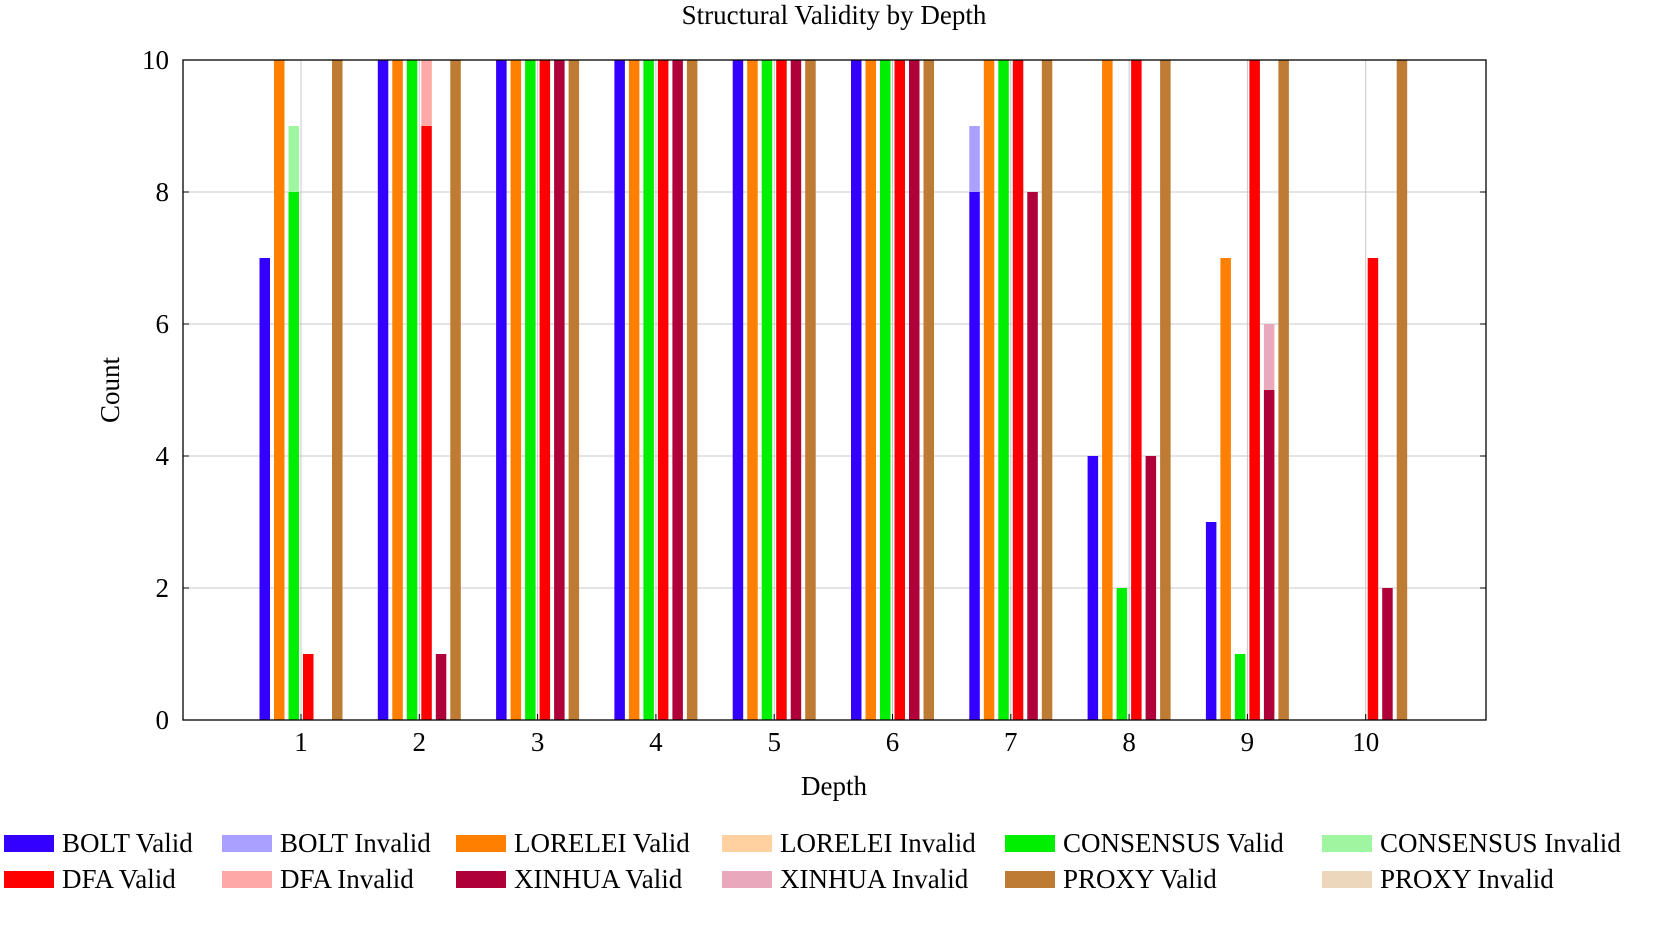  What do you see at coordinates (1129, 742) in the screenshot?
I see `x-tick-label: 8` at bounding box center [1129, 742].